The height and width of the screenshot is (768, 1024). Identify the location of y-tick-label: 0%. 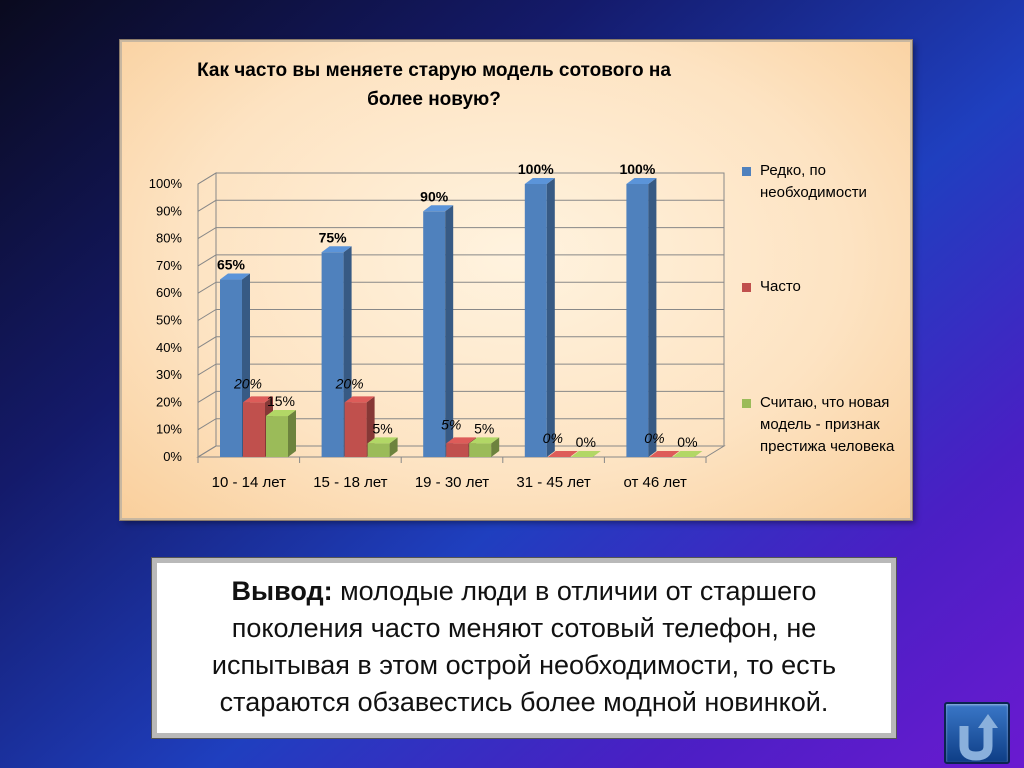
(172, 456).